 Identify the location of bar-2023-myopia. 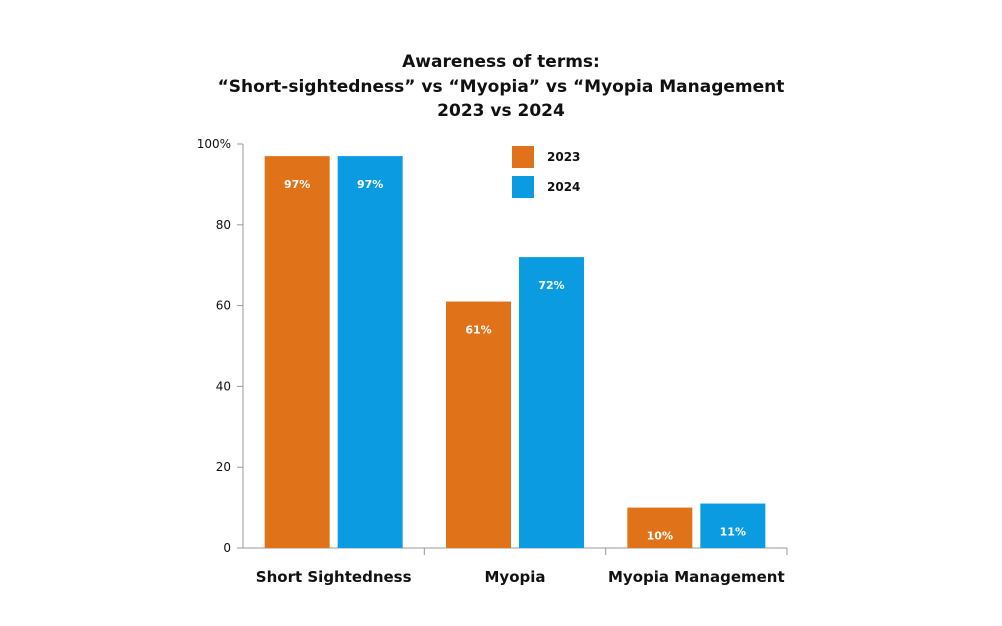
(478, 424).